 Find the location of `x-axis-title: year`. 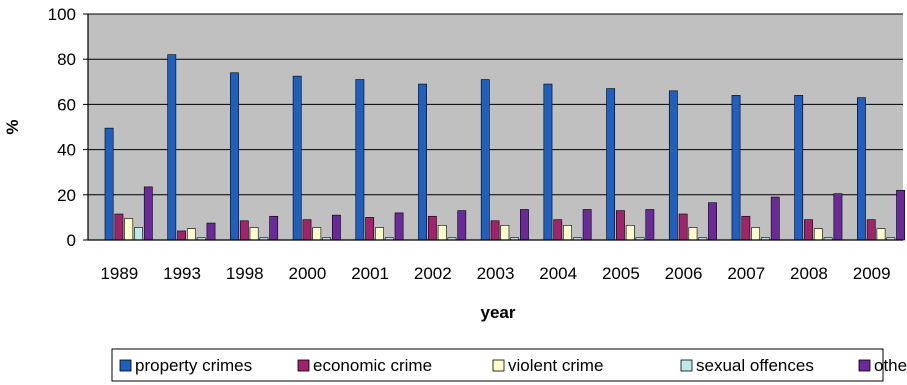

x-axis-title: year is located at coordinates (498, 312).